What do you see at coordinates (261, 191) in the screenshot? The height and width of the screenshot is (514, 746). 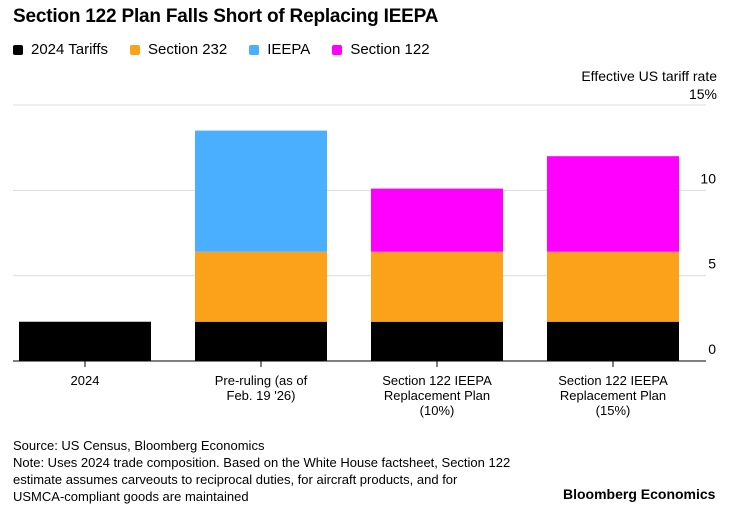 I see `bar-segment-ieepa` at bounding box center [261, 191].